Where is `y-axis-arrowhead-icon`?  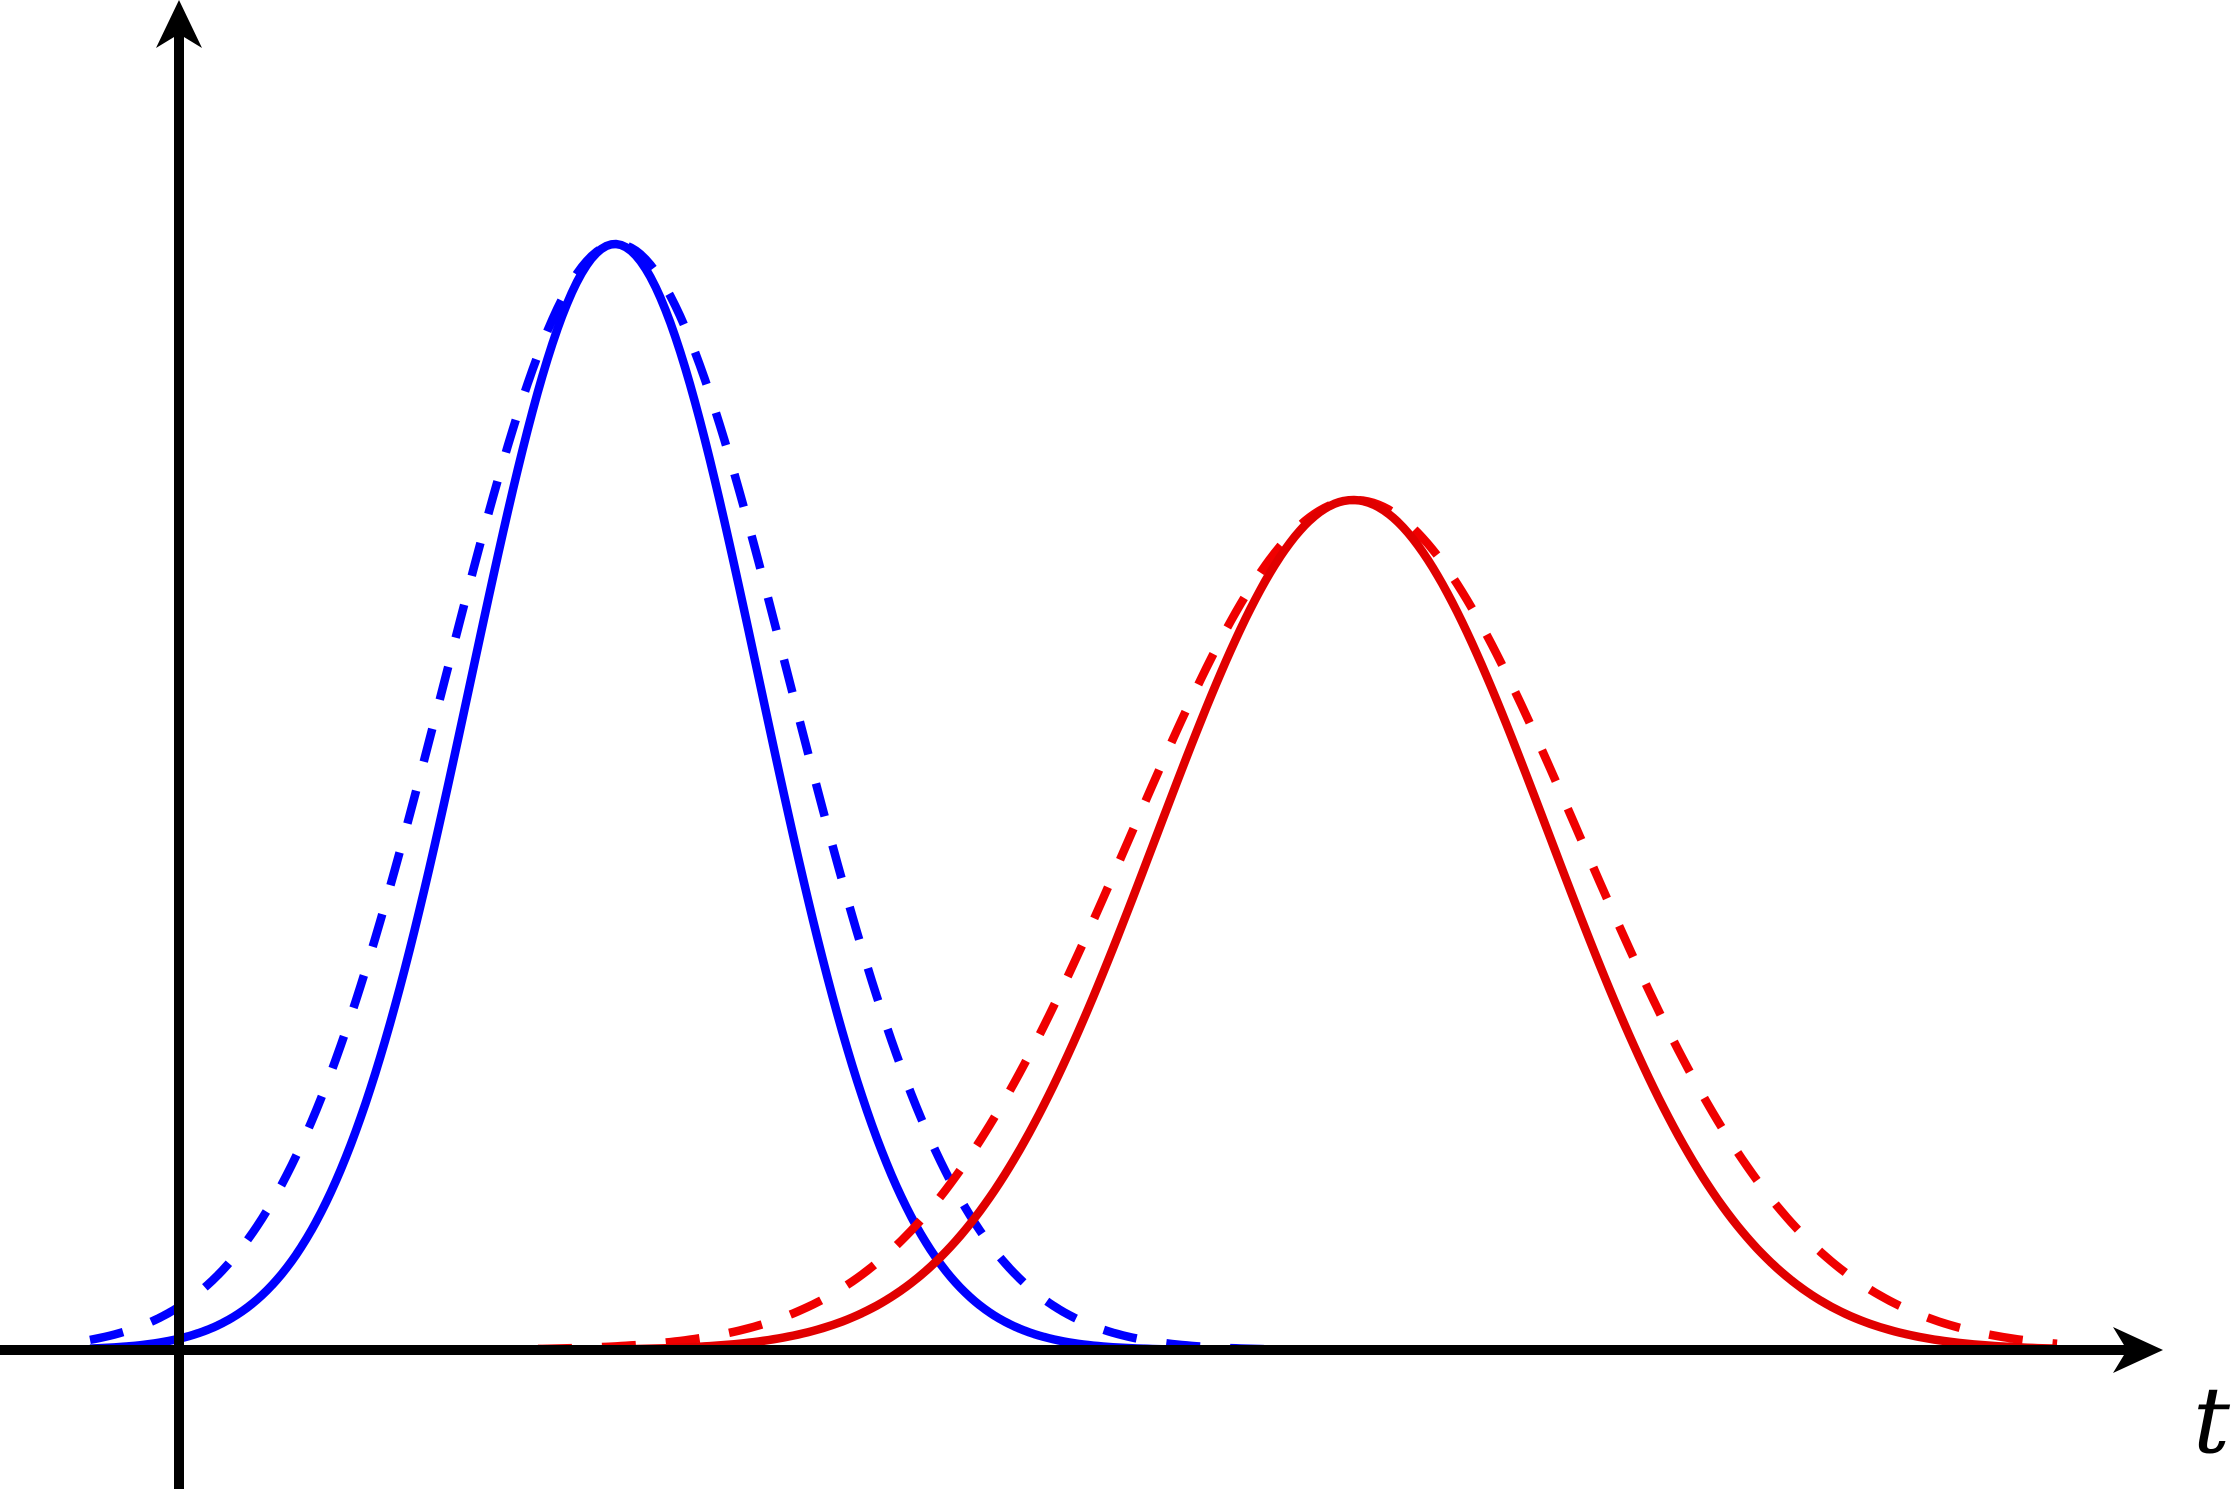 y-axis-arrowhead-icon is located at coordinates (179, 24).